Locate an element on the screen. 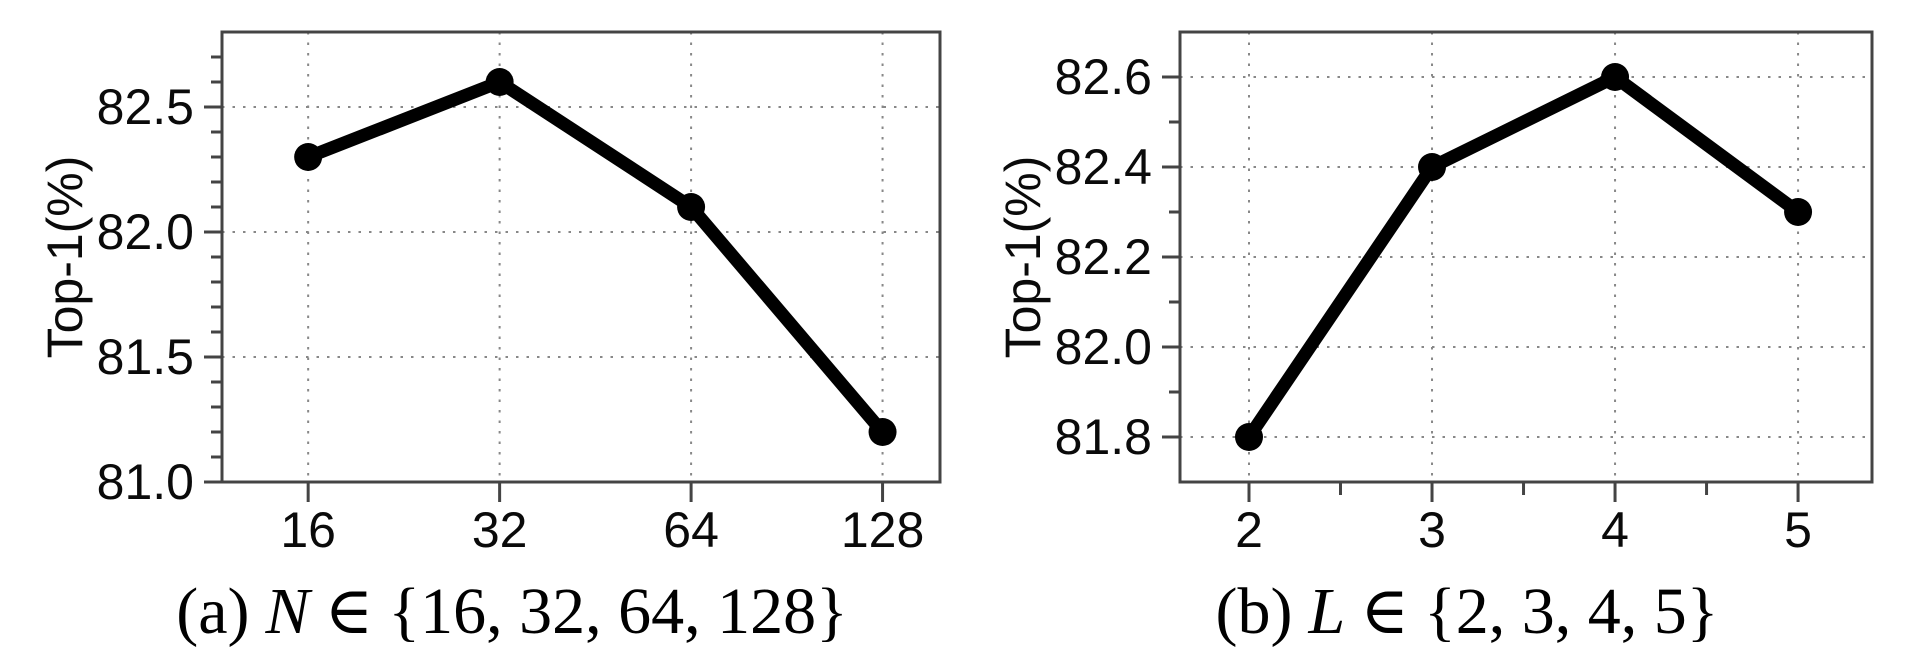 The image size is (1920, 671). y-tick-label: 81.8 is located at coordinates (1103, 437).